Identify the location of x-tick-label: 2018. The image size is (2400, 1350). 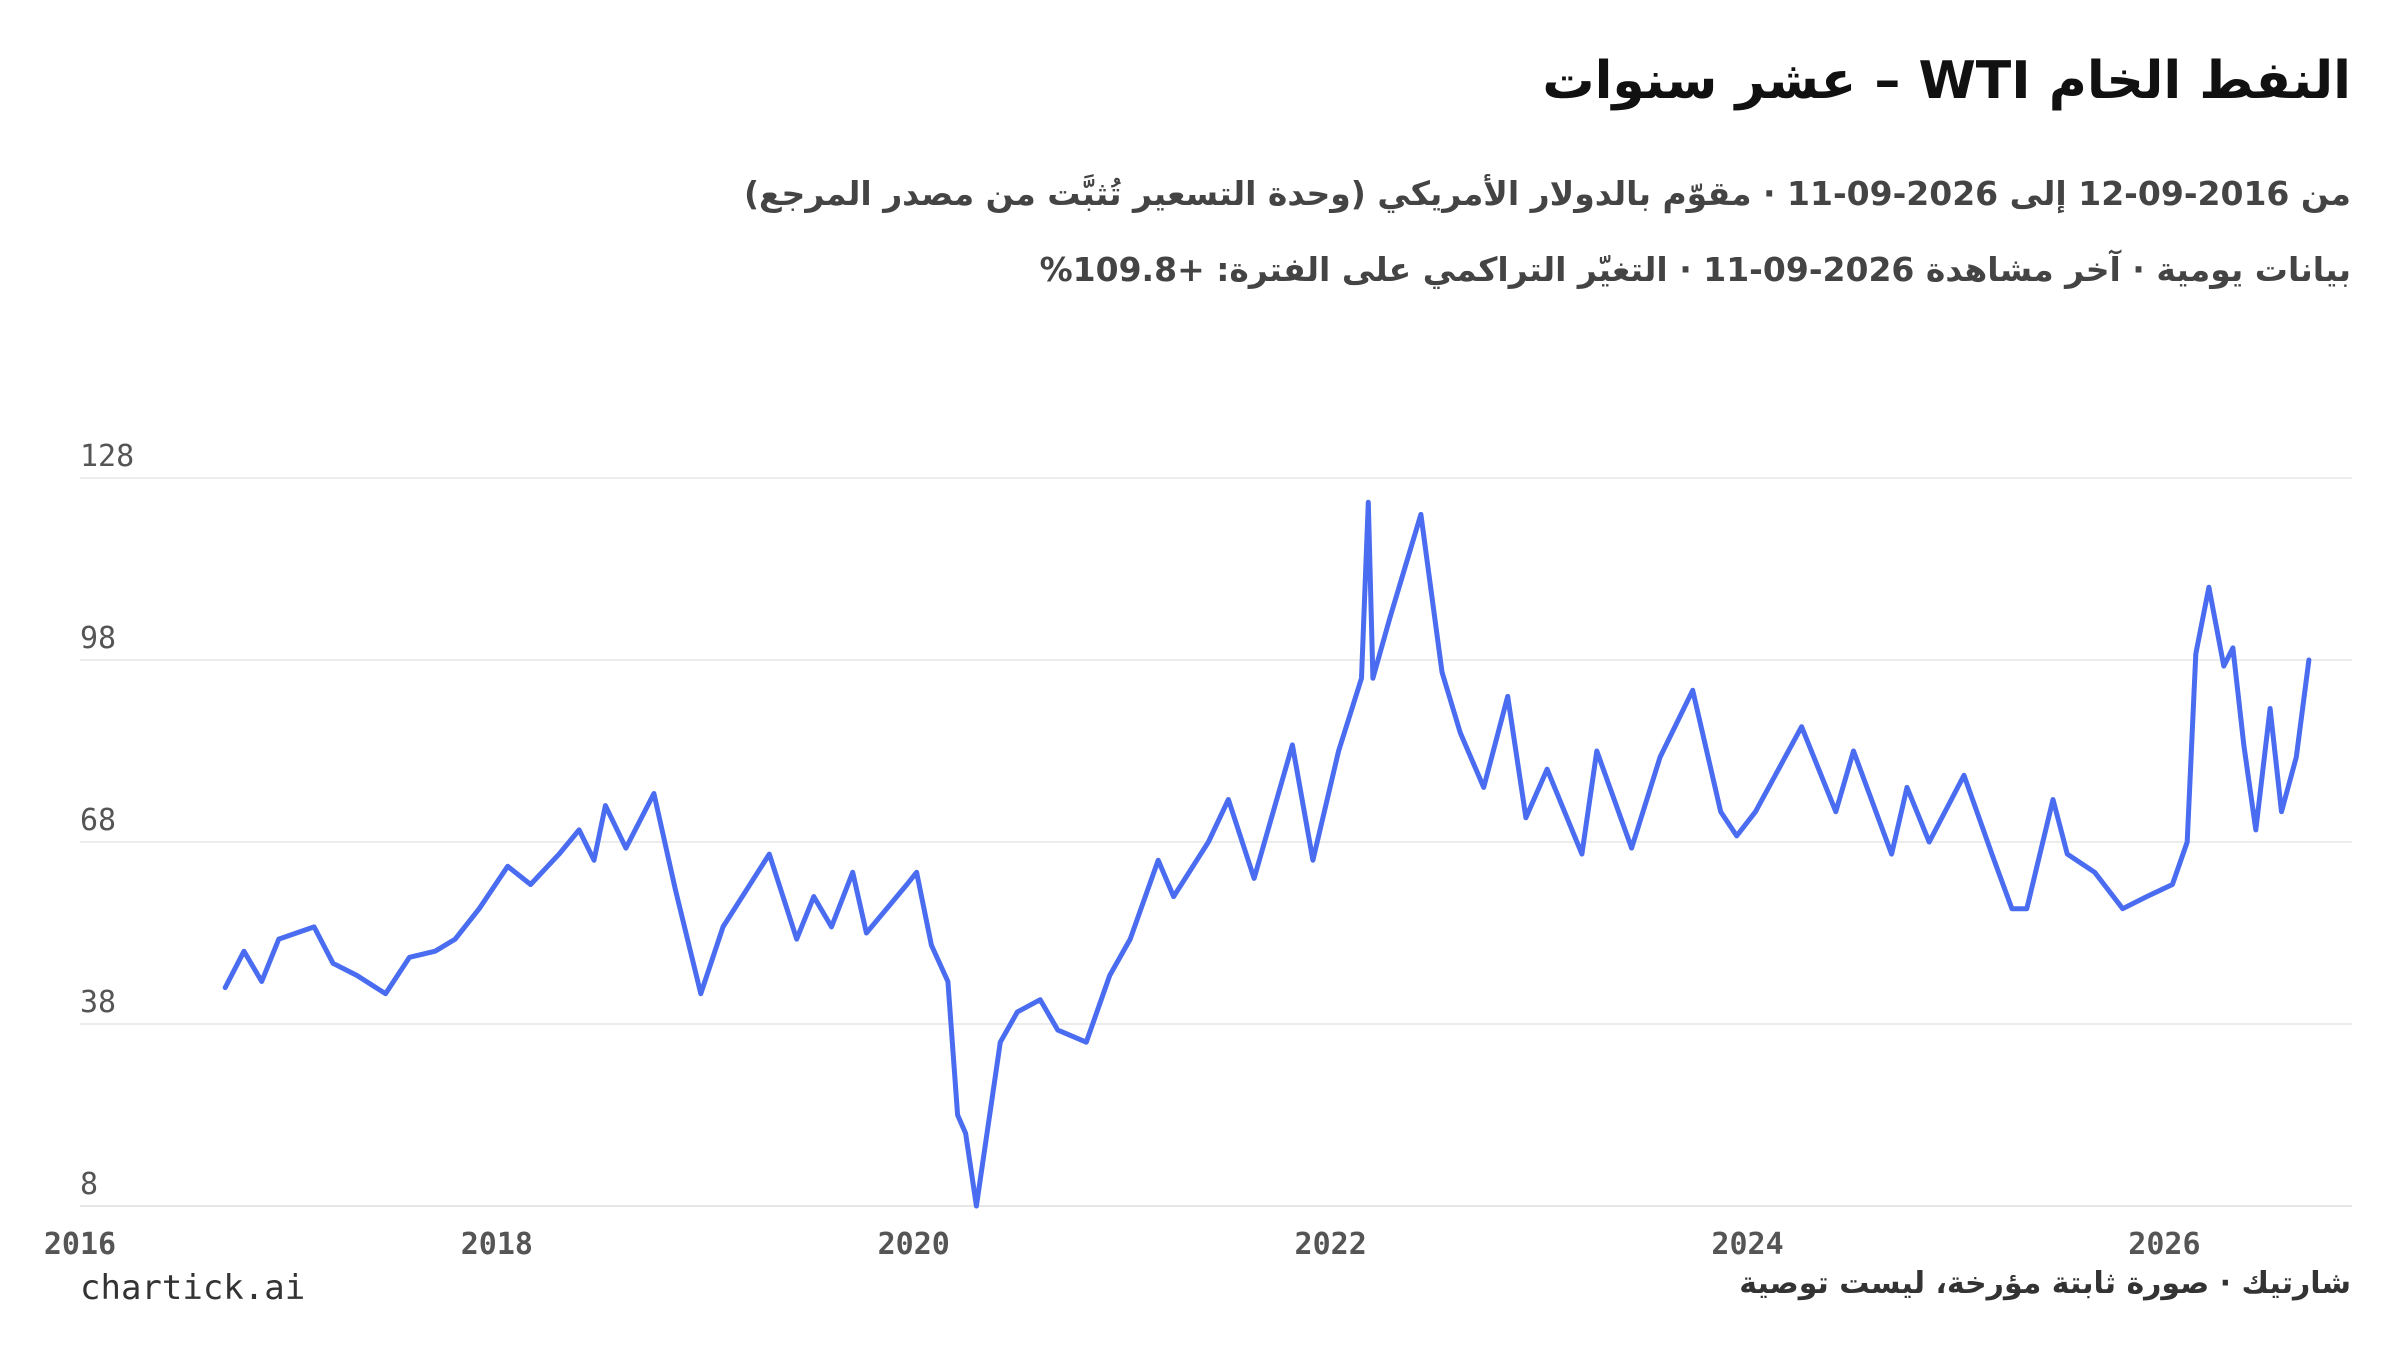
(497, 1244).